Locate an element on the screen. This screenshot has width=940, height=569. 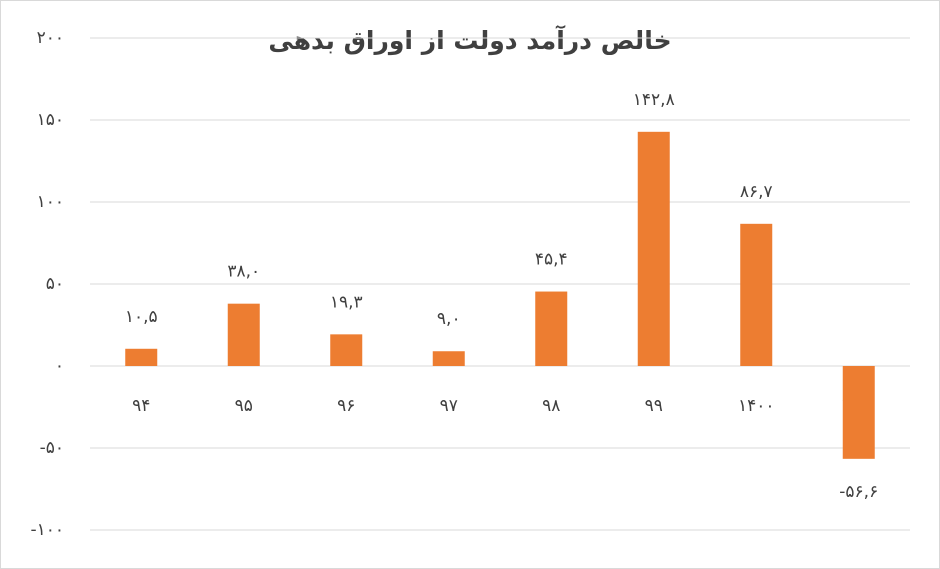
y-tick-label: ۵۰ is located at coordinates (55, 284).